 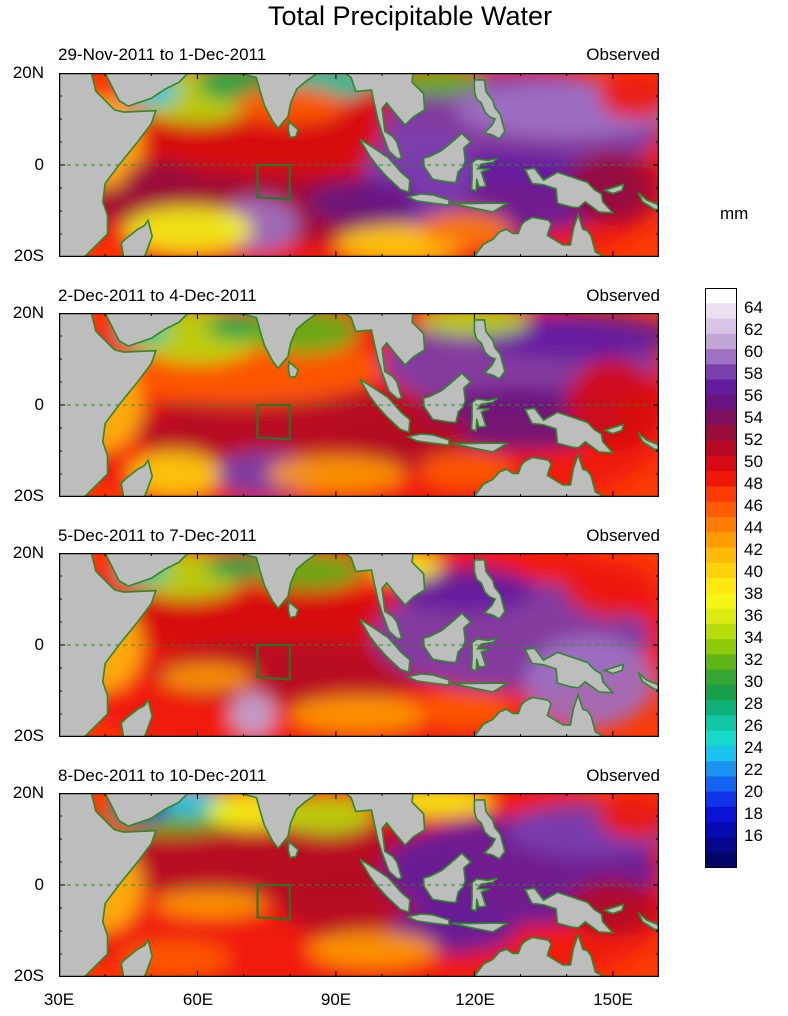 What do you see at coordinates (753, 505) in the screenshot?
I see `colorbar-label-46: 46` at bounding box center [753, 505].